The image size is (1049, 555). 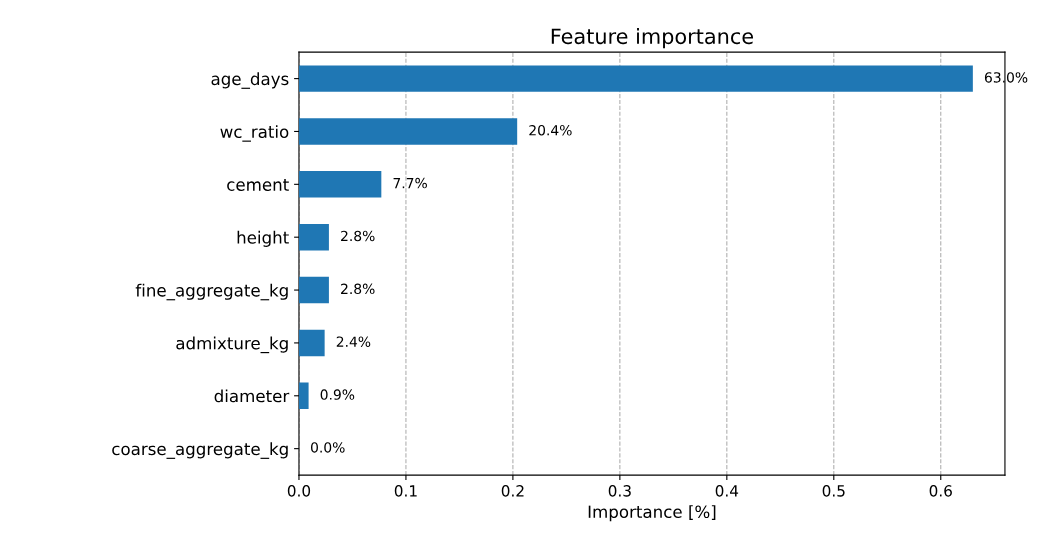 I want to click on x-tick-label: 0.0, so click(x=299, y=491).